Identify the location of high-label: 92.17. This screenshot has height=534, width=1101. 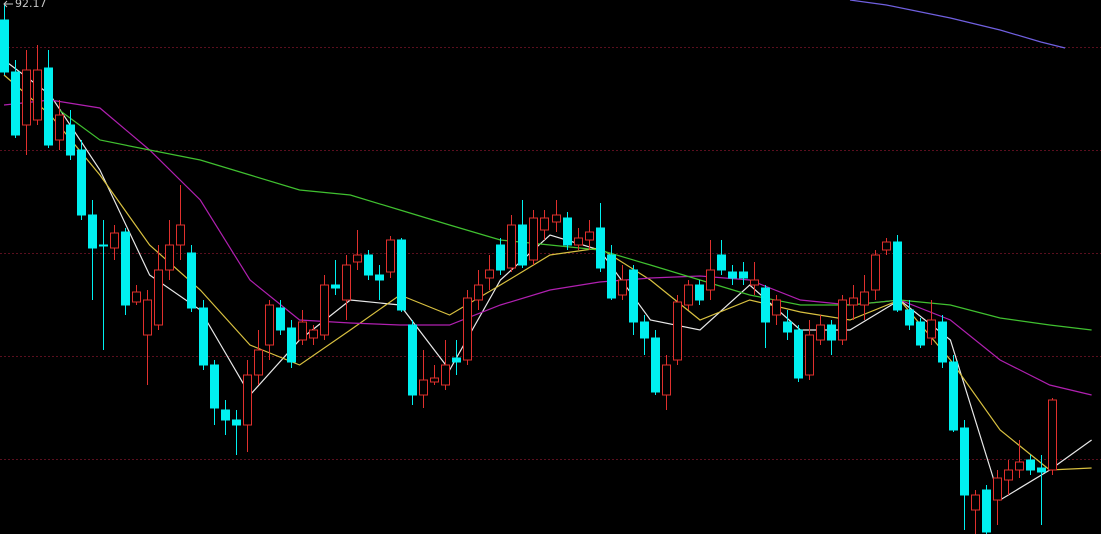
(31, 5).